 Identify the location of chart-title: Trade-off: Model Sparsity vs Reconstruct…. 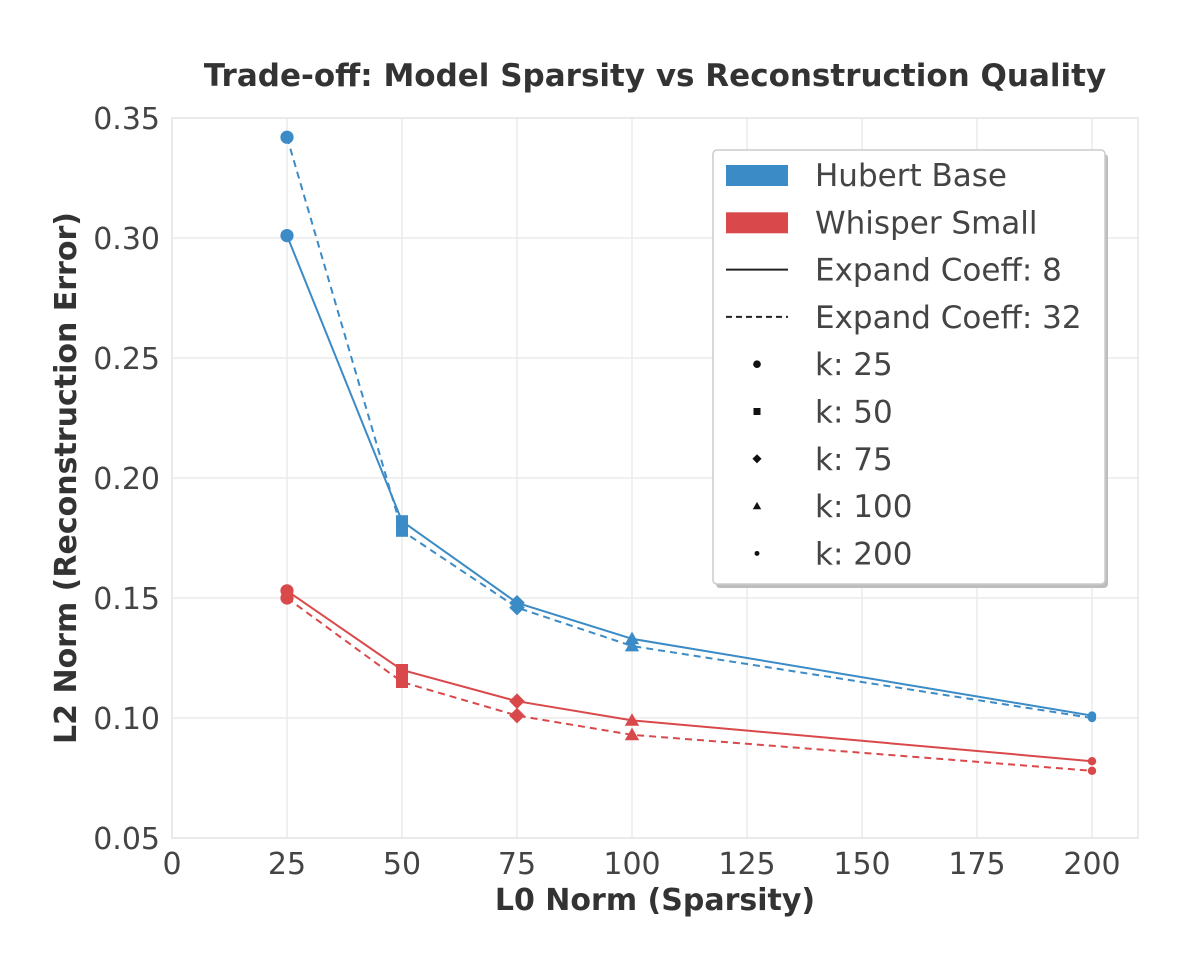
(655, 76).